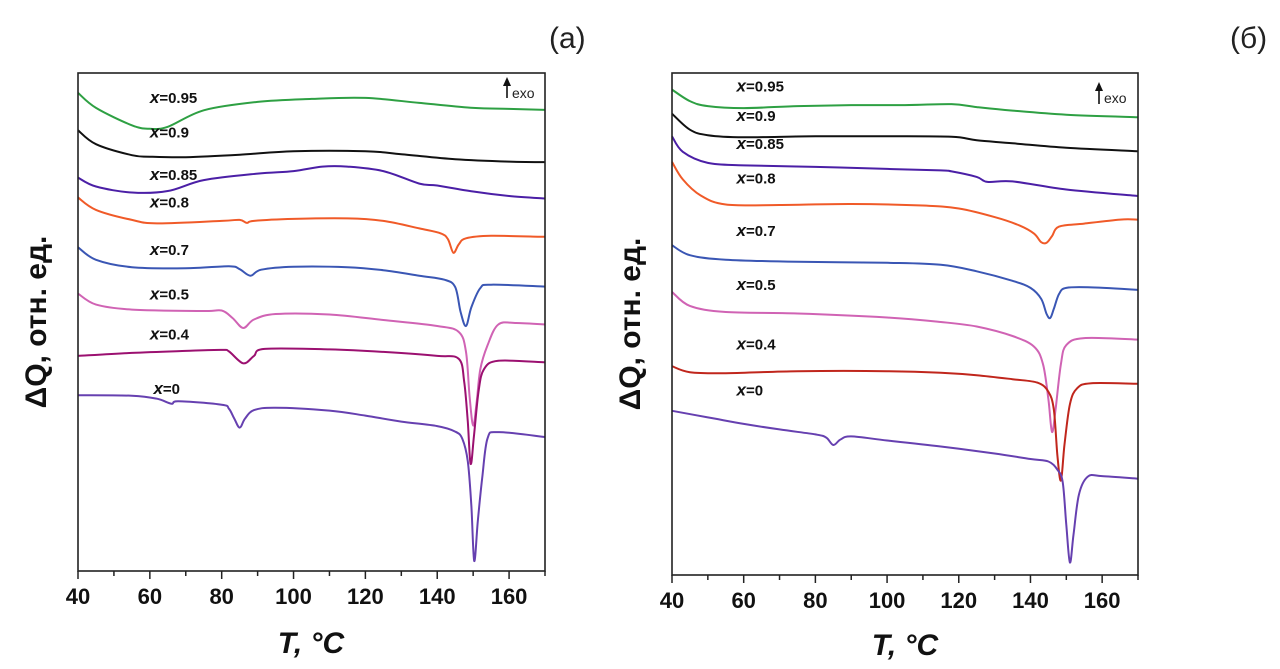  I want to click on panel-a-x-tick-label: 140, so click(437, 596).